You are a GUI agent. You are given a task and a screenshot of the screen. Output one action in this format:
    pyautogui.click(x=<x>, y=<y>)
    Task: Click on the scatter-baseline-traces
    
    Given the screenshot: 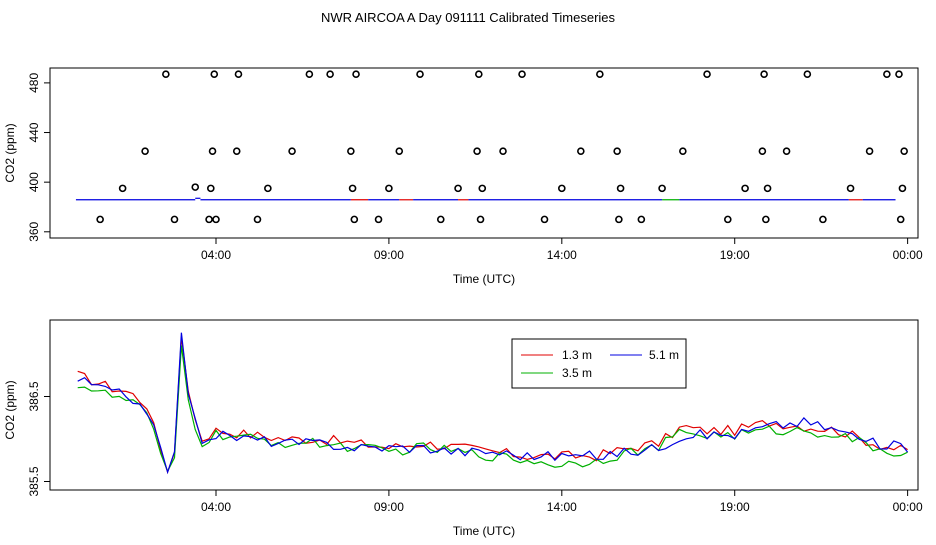 What is the action you would take?
    pyautogui.click(x=485, y=199)
    